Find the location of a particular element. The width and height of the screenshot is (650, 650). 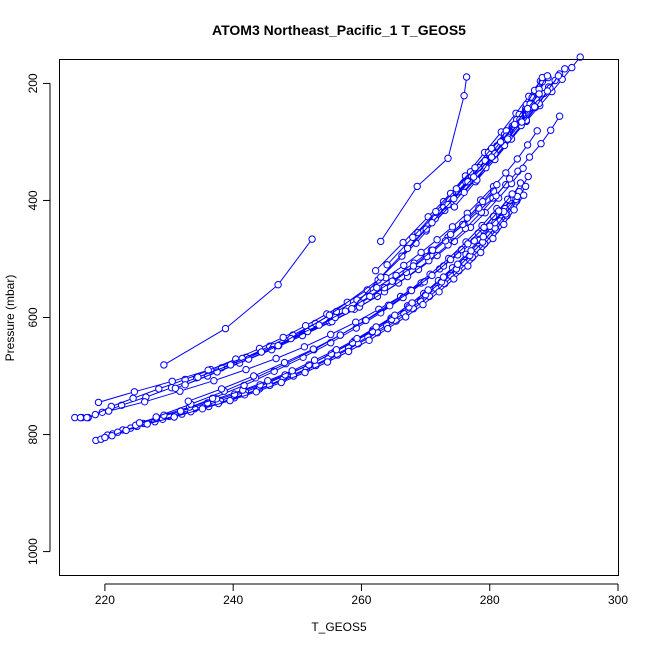

x-tick-label: 260 is located at coordinates (361, 600).